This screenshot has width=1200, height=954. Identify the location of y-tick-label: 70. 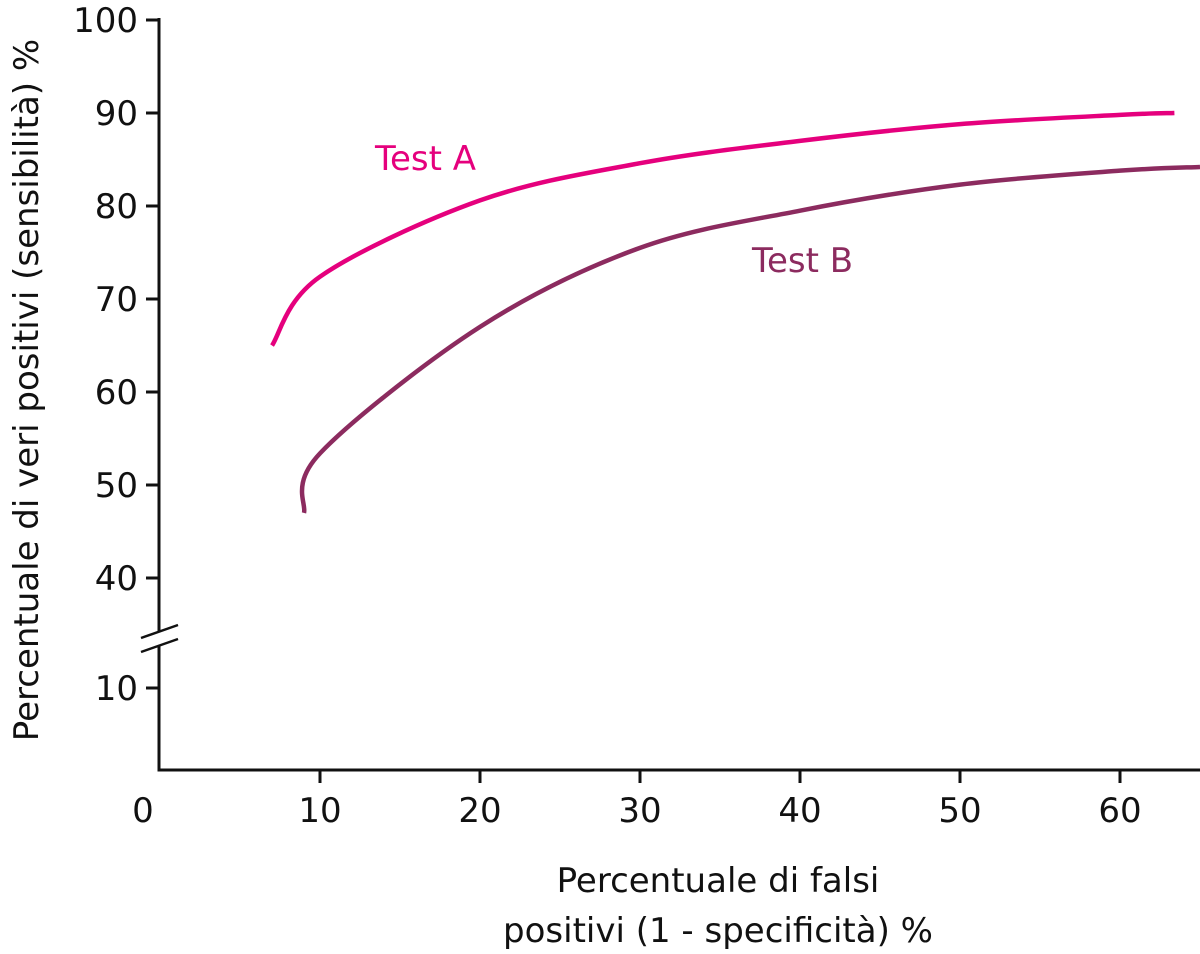
(116, 300).